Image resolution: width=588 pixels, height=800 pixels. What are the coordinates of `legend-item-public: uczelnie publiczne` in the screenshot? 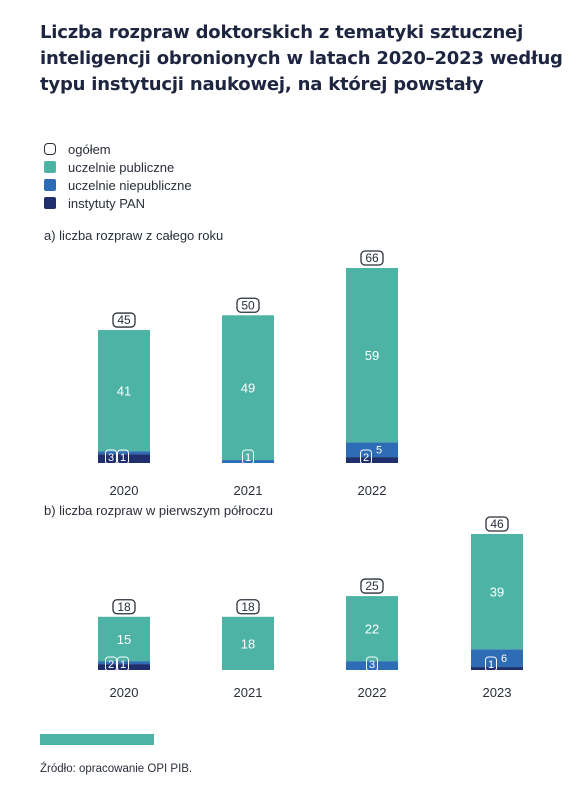 It's located at (118, 167).